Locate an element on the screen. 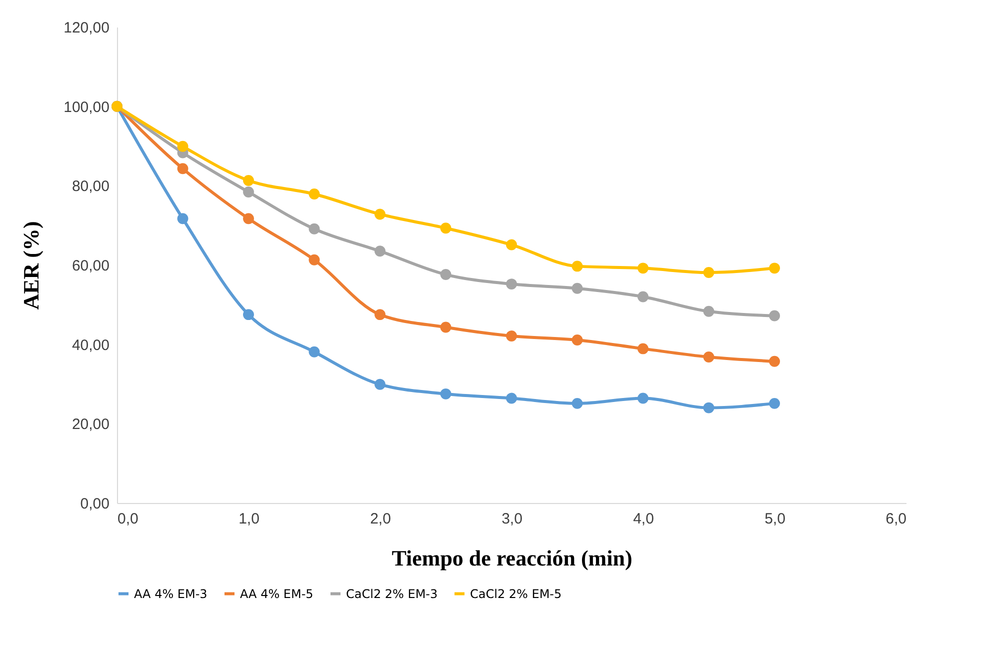  x-tick-label: 4,0 is located at coordinates (643, 519).